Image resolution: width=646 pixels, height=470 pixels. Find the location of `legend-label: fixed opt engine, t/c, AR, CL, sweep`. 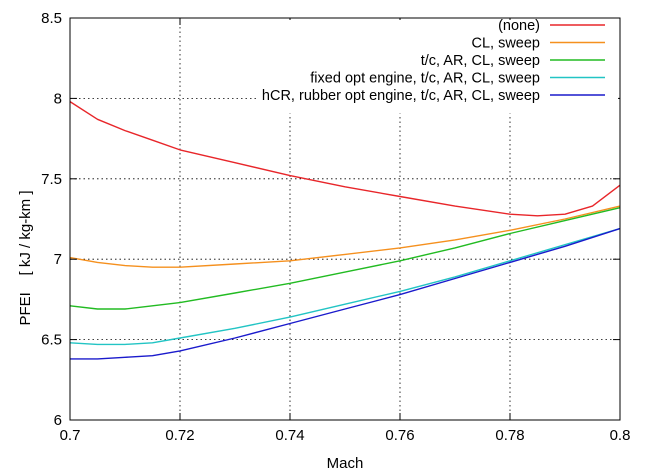

legend-label: fixed opt engine, t/c, AR, CL, sweep is located at coordinates (425, 79).